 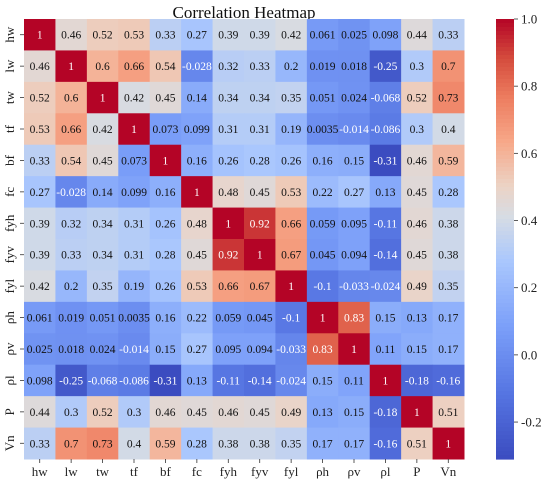 What do you see at coordinates (386, 224) in the screenshot?
I see `cell-value-label: -0.11` at bounding box center [386, 224].